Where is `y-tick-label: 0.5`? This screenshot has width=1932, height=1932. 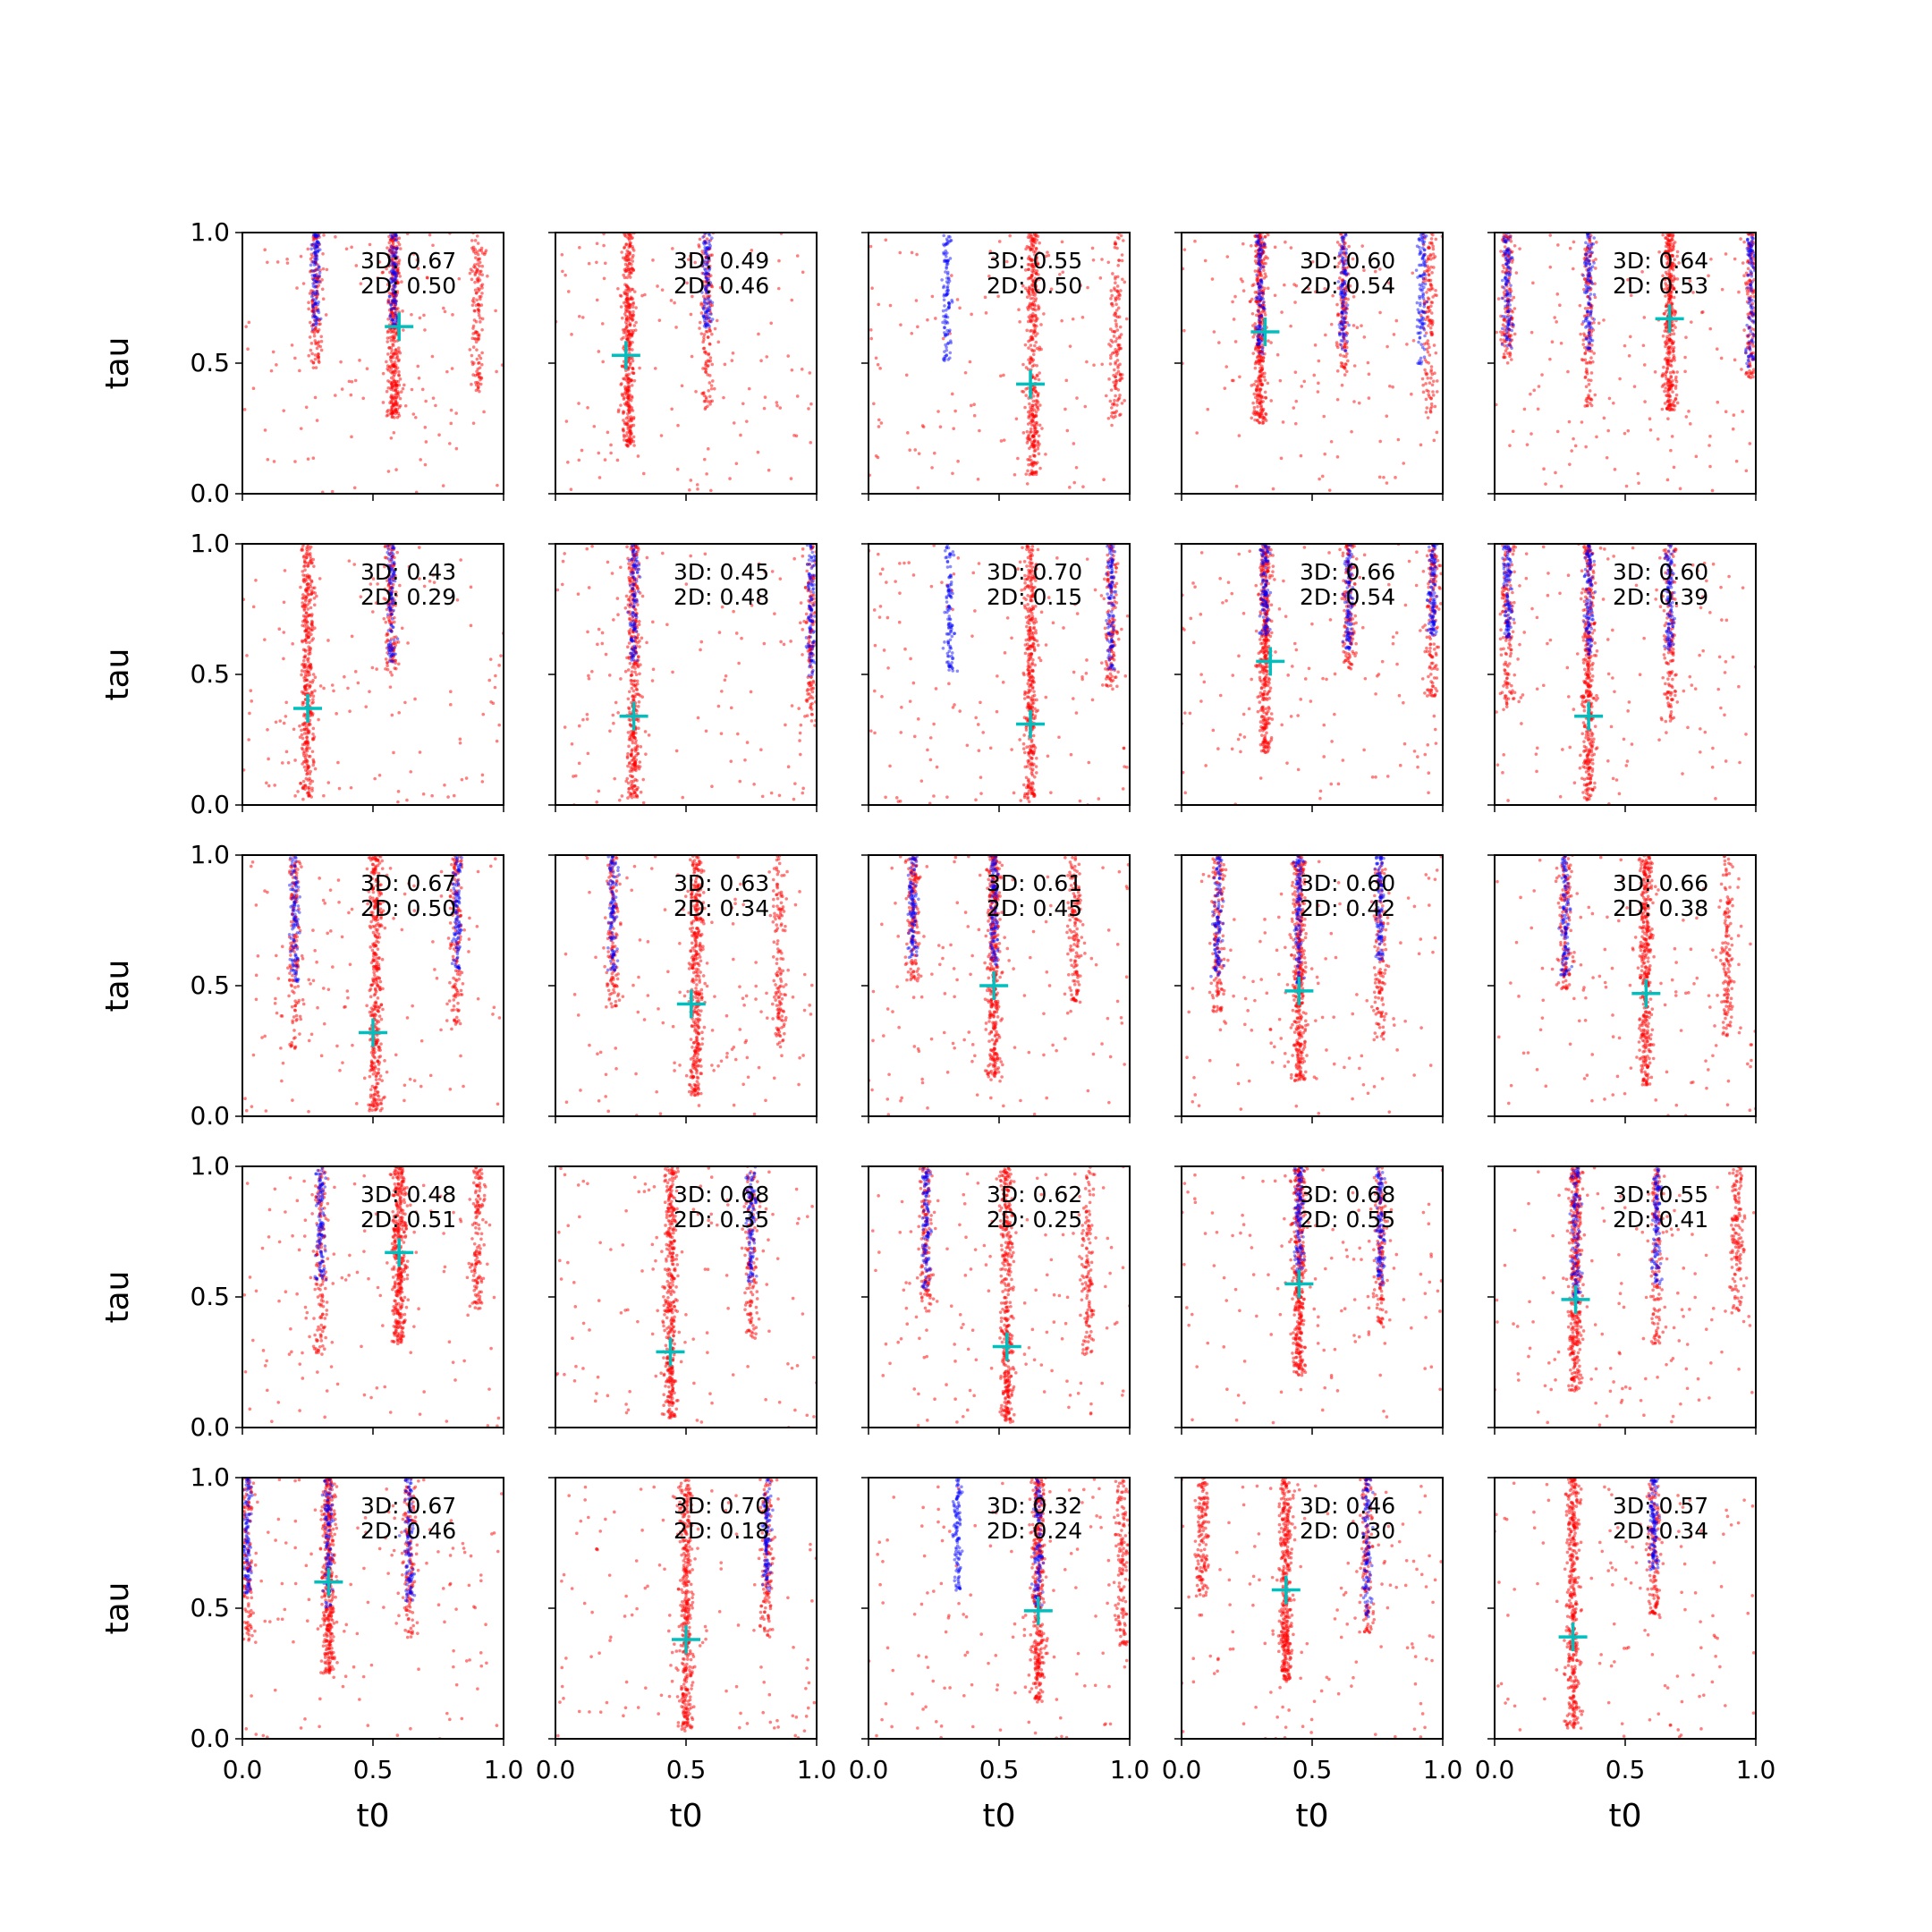
y-tick-label: 0.5 is located at coordinates (210, 362).